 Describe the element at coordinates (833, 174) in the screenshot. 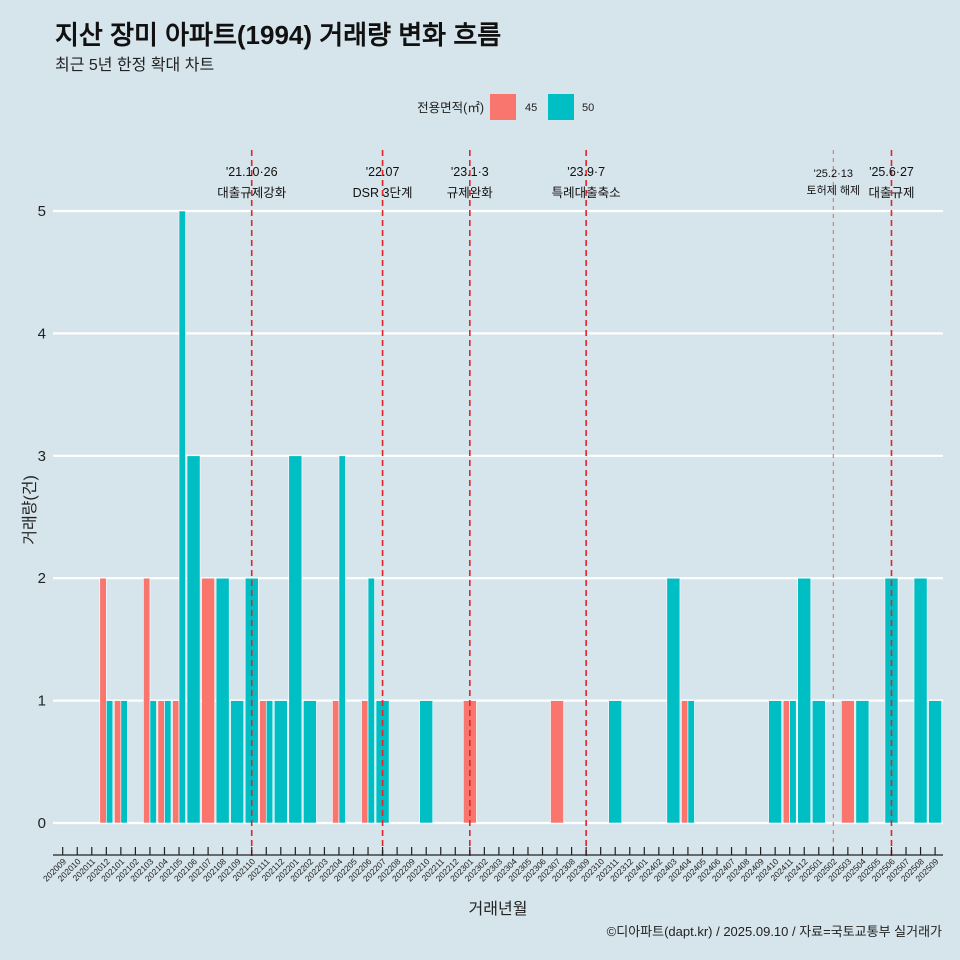

I see `event-date-label: '25.2·13` at that location.